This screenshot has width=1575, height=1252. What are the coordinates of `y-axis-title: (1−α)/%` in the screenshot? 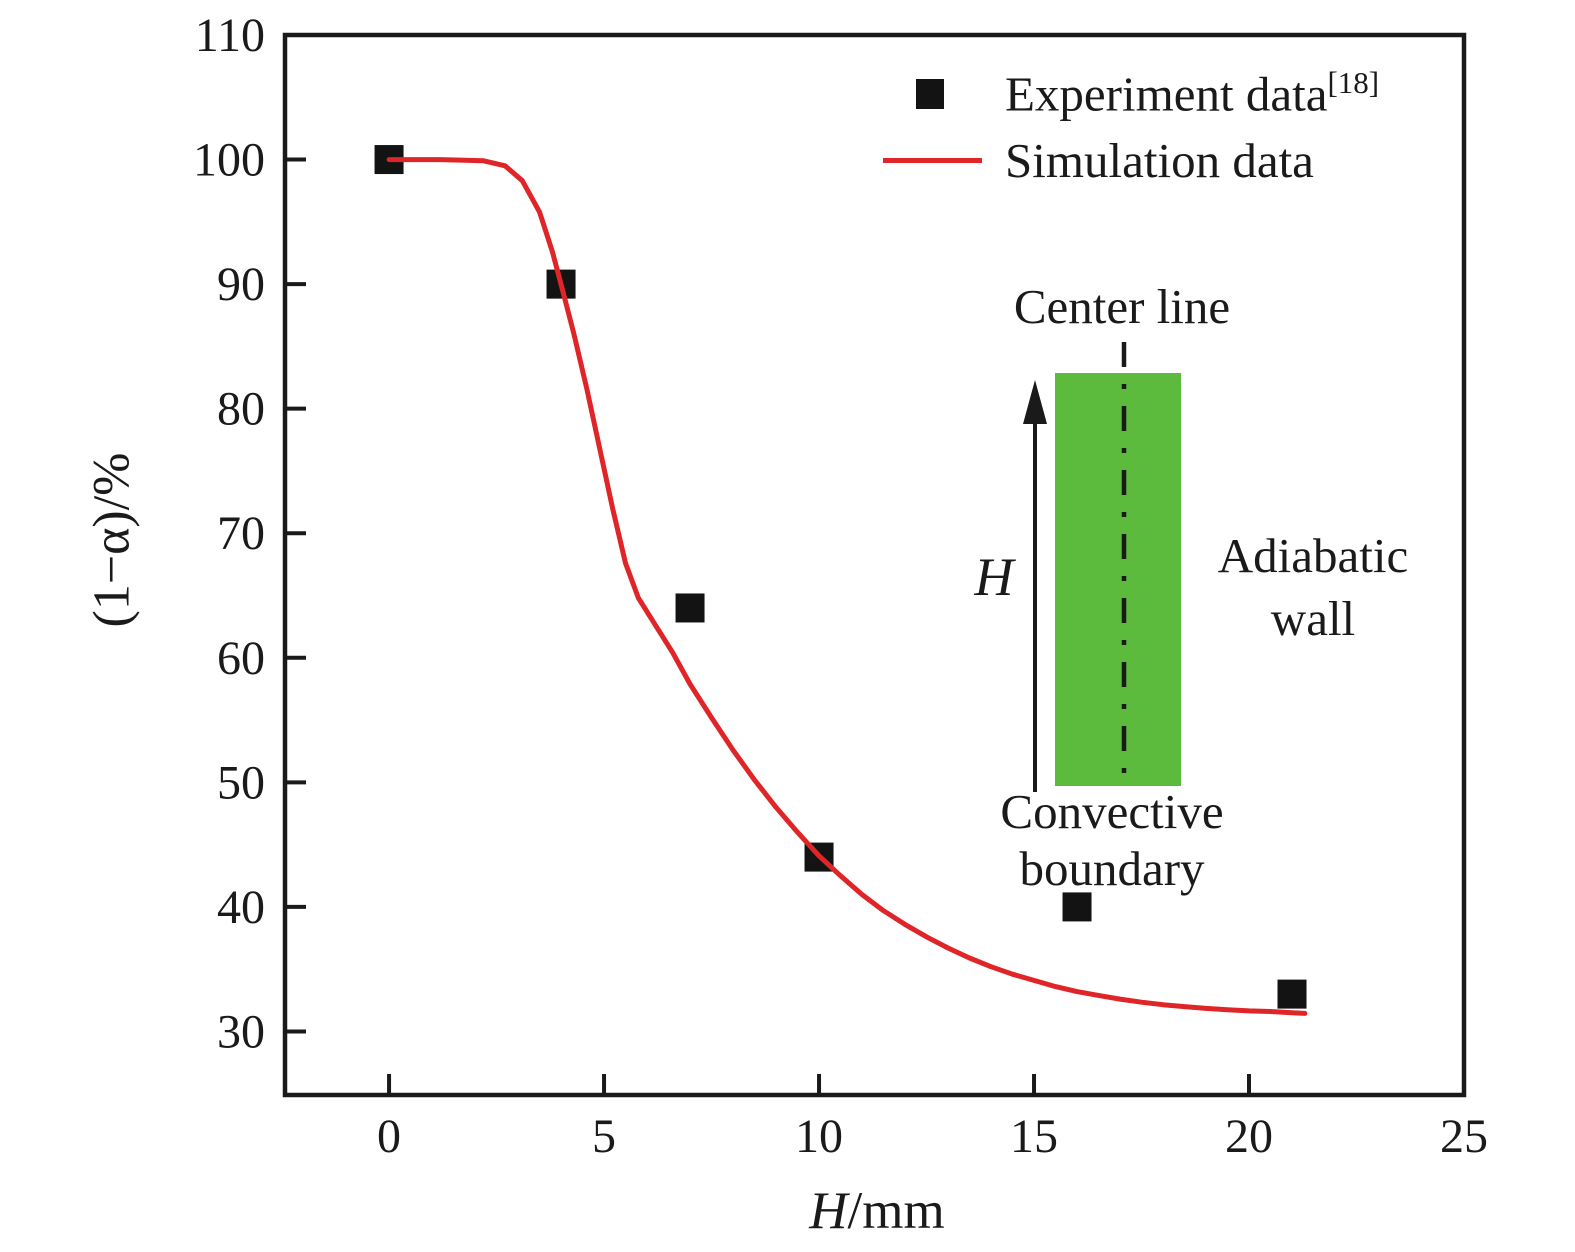 It's located at (112, 540).